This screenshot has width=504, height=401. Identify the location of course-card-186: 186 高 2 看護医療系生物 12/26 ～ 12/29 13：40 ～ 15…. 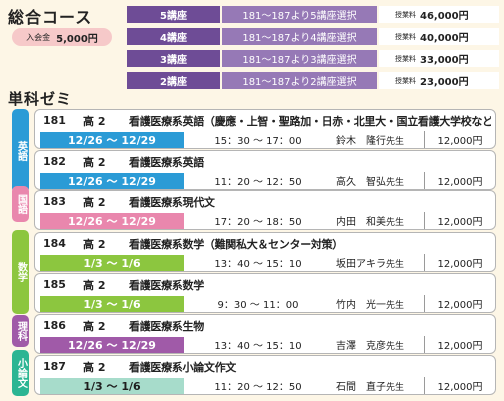
(265, 334).